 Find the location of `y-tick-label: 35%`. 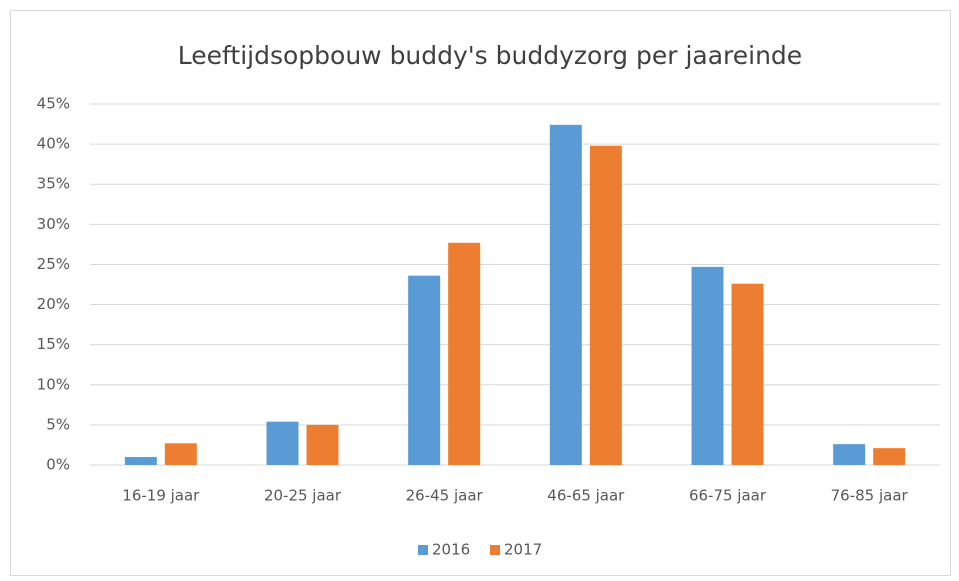

y-tick-label: 35% is located at coordinates (53, 184).